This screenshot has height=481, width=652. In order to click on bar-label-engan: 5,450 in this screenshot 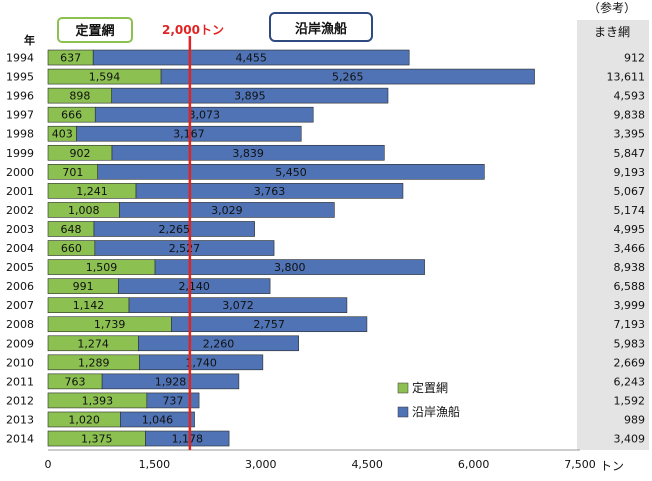, I will do `click(291, 172)`.